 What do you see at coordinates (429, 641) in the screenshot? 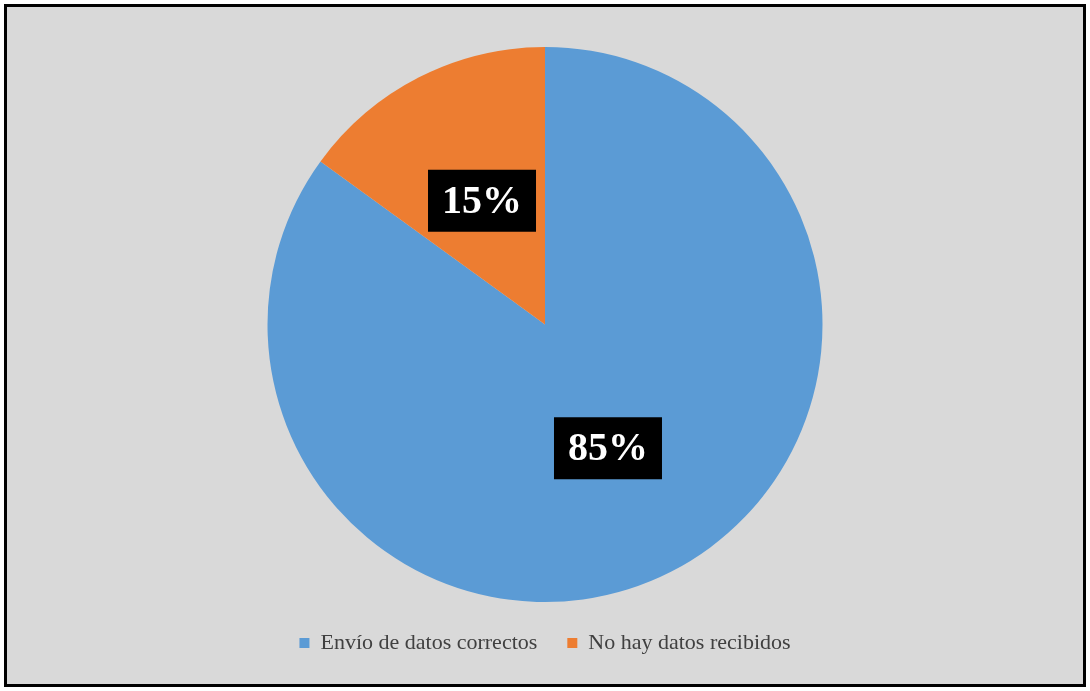
I see `legend-label: Envío de datos correctos` at bounding box center [429, 641].